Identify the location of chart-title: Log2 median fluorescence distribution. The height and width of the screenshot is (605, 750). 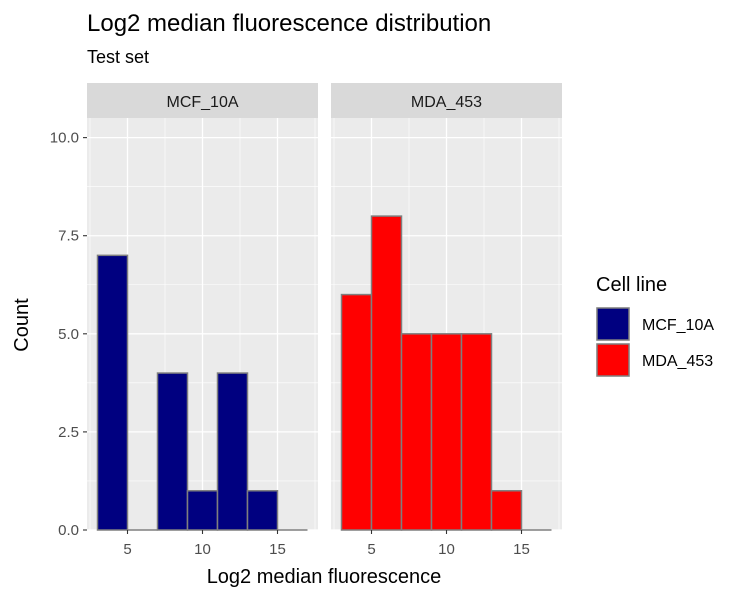
(289, 23).